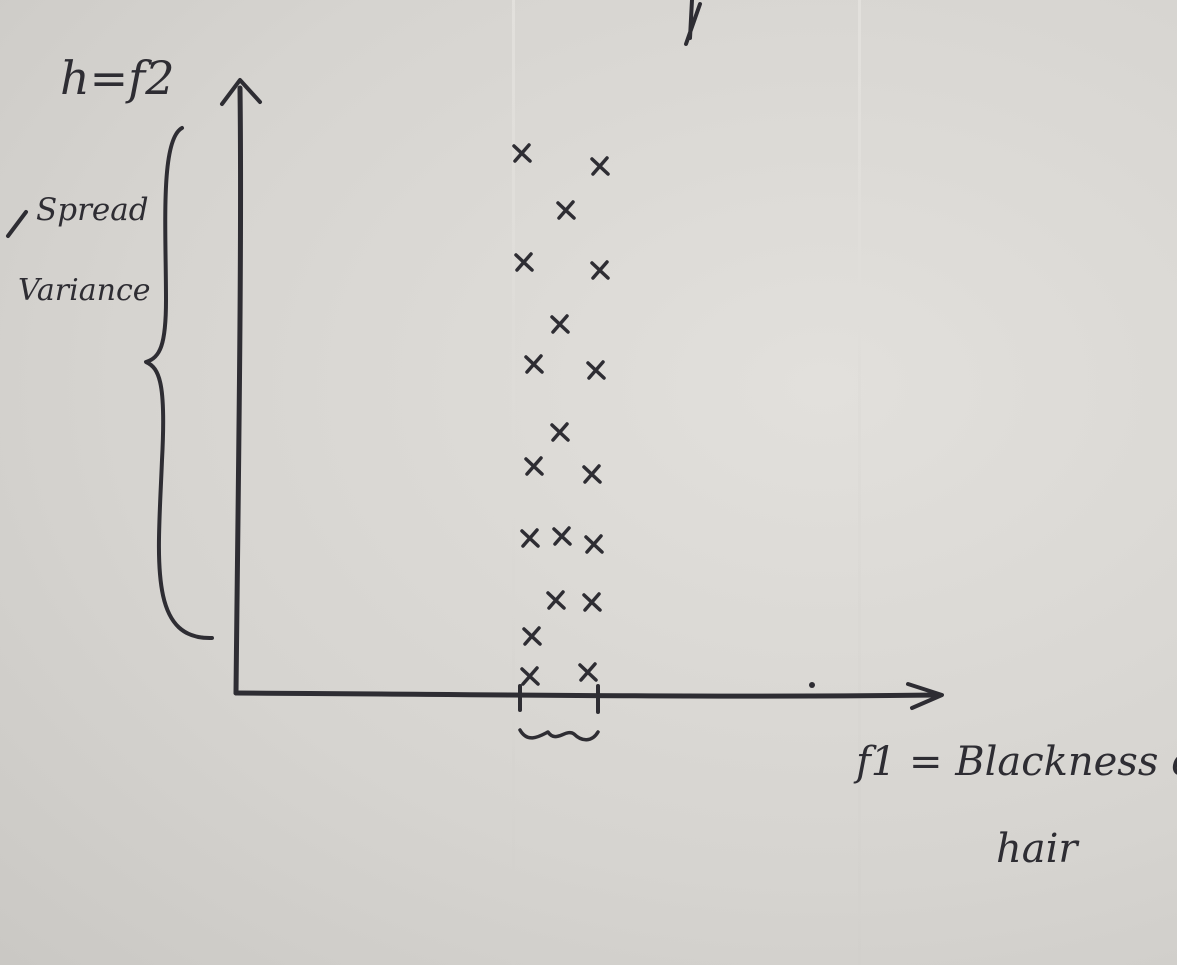  What do you see at coordinates (812, 685) in the screenshot?
I see `stray-dot` at bounding box center [812, 685].